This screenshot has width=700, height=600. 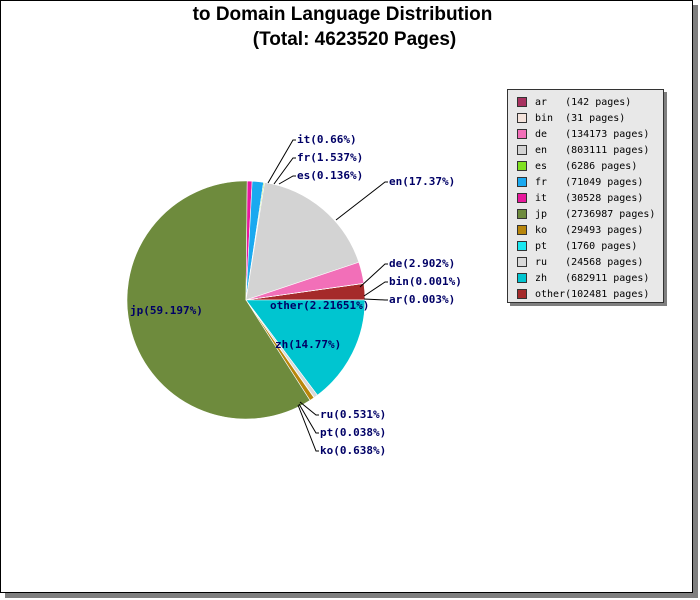 What do you see at coordinates (425, 281) in the screenshot?
I see `slice-label-bin: bin(0.001%)` at bounding box center [425, 281].